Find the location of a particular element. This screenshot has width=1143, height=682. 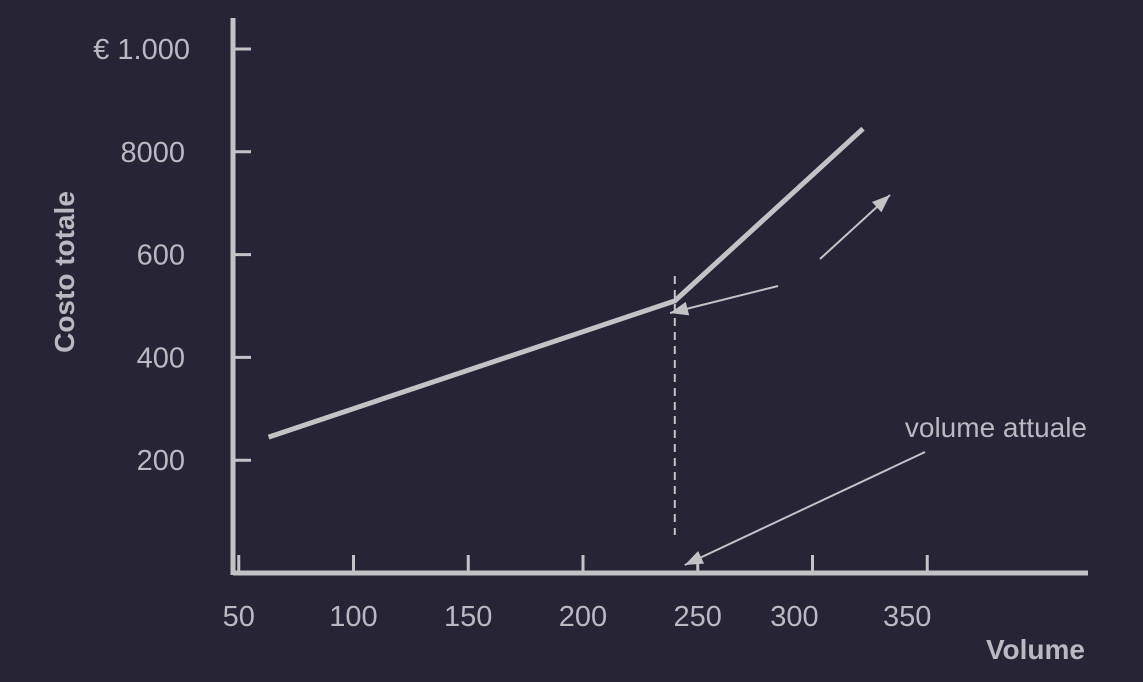

current-volume-arrow-head is located at coordinates (694, 558).